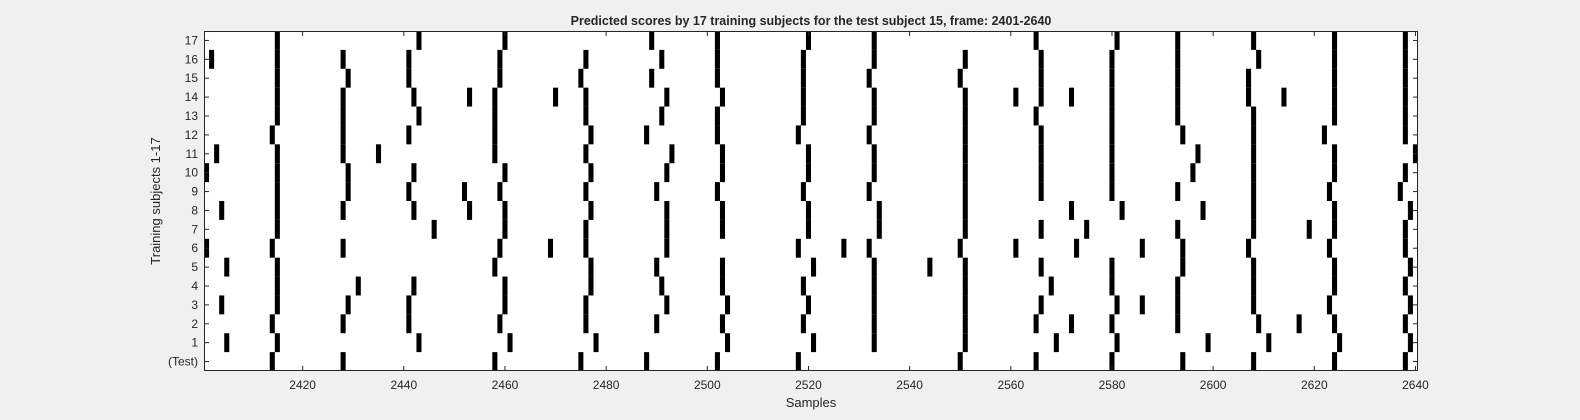 The width and height of the screenshot is (1580, 420). Describe the element at coordinates (194, 305) in the screenshot. I see `y-tick-label: 3` at that location.